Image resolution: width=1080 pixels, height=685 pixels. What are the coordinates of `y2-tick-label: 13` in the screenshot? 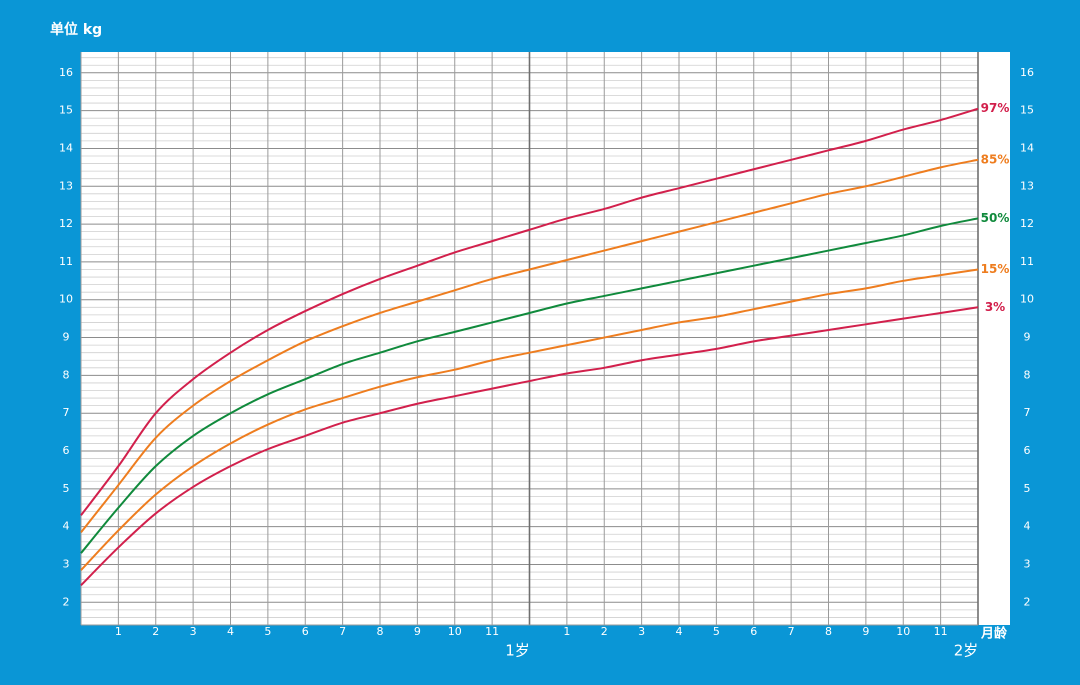 It's located at (1027, 185).